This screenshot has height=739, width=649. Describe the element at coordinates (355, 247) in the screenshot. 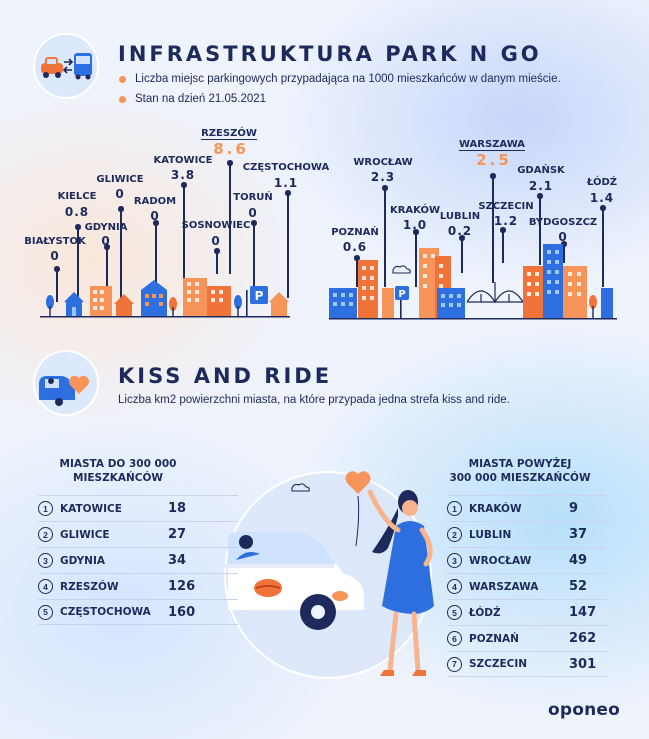

I see `city-value-poznan: 0.6` at that location.